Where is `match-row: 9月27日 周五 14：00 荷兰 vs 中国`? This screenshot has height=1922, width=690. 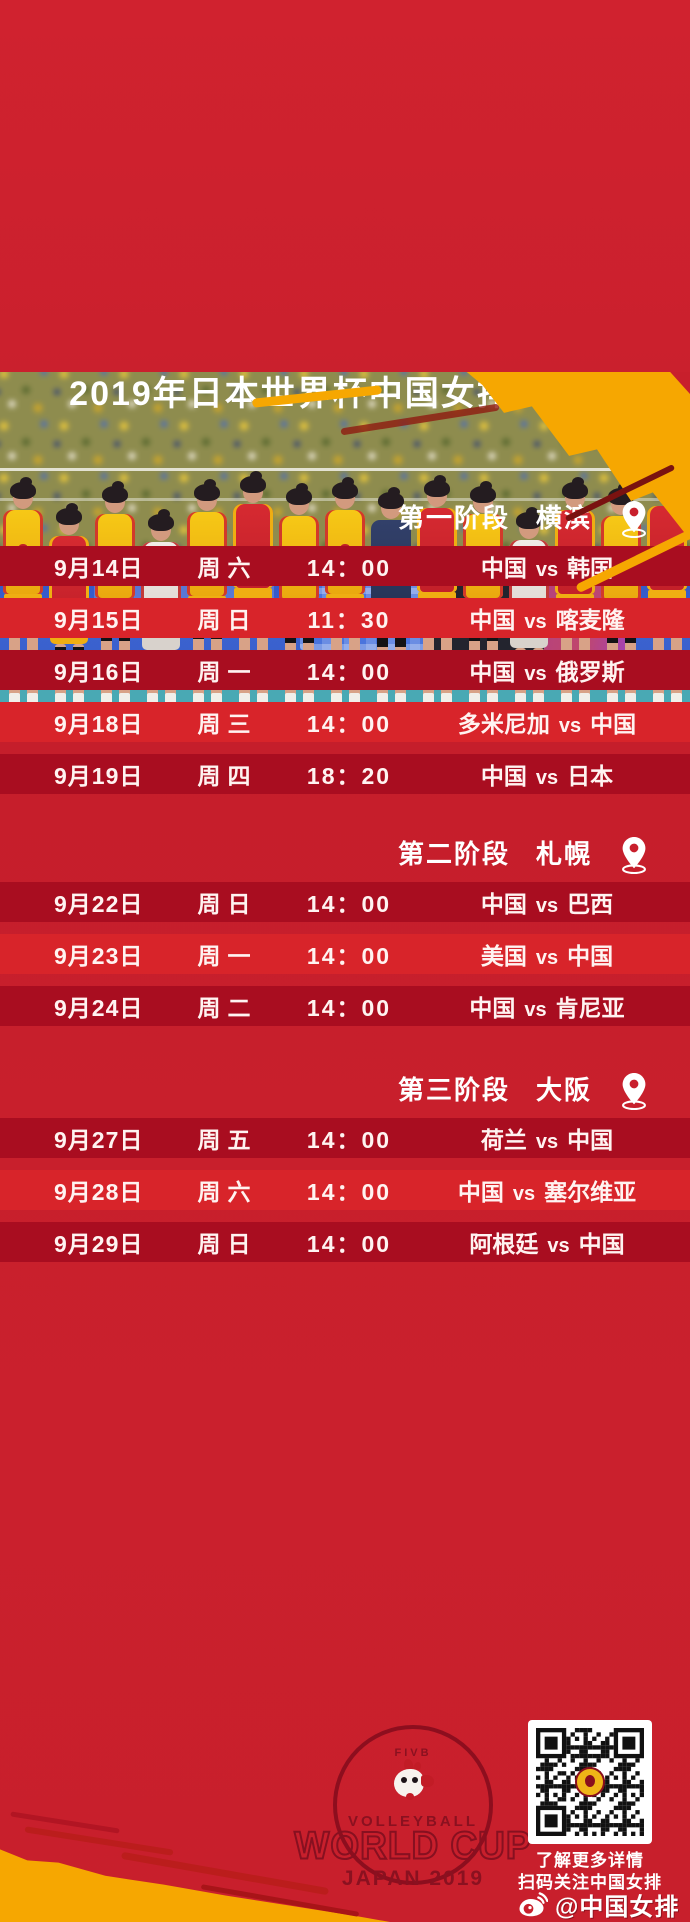
match-row: 9月27日 周五 14：00 荷兰 vs 中国 is located at coordinates (345, 1138).